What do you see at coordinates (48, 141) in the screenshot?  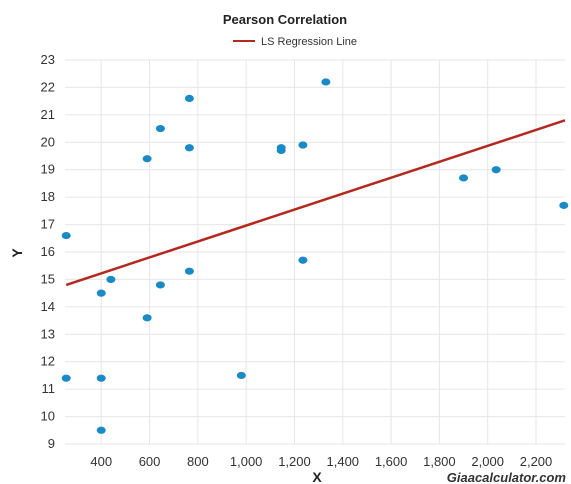 I see `y-tick-label: 20` at bounding box center [48, 141].